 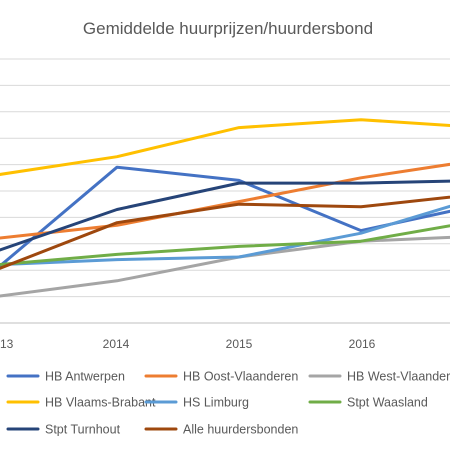 What do you see at coordinates (239, 344) in the screenshot?
I see `x-tick-label: 2015` at bounding box center [239, 344].